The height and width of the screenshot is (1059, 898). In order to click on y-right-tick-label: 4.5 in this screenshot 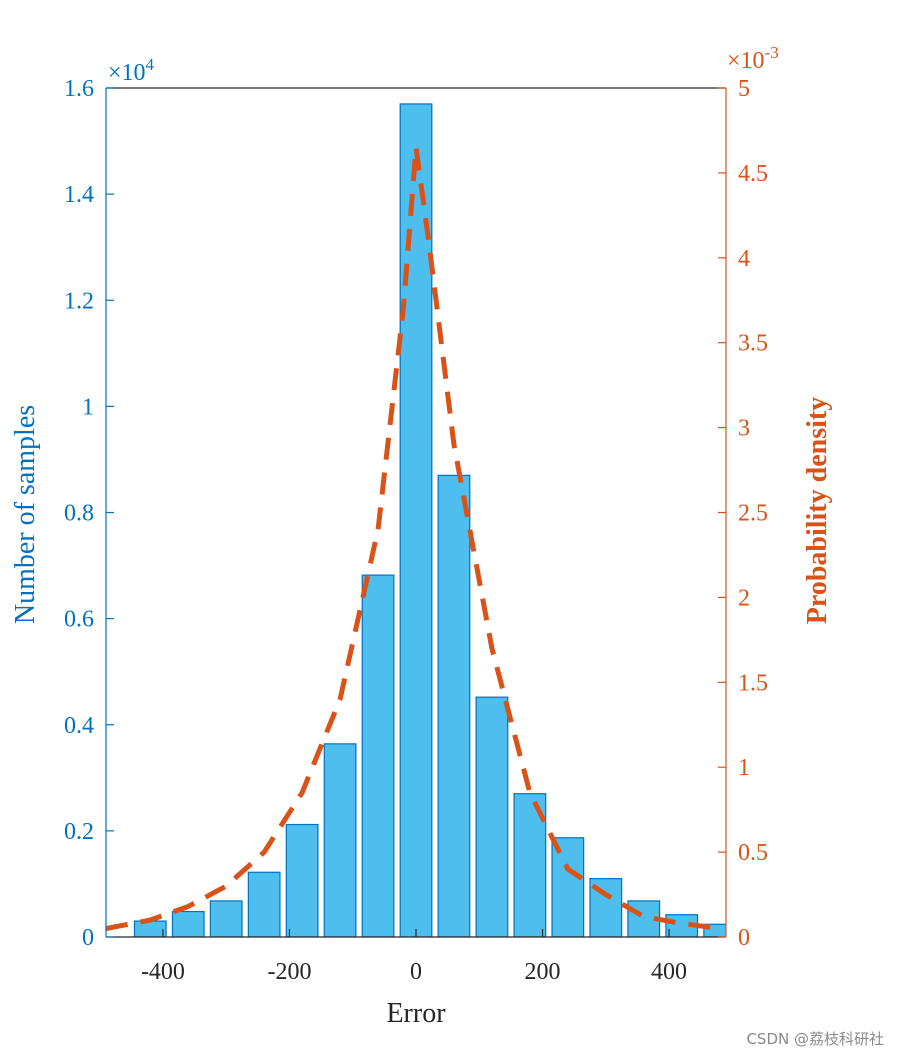, I will do `click(753, 174)`.